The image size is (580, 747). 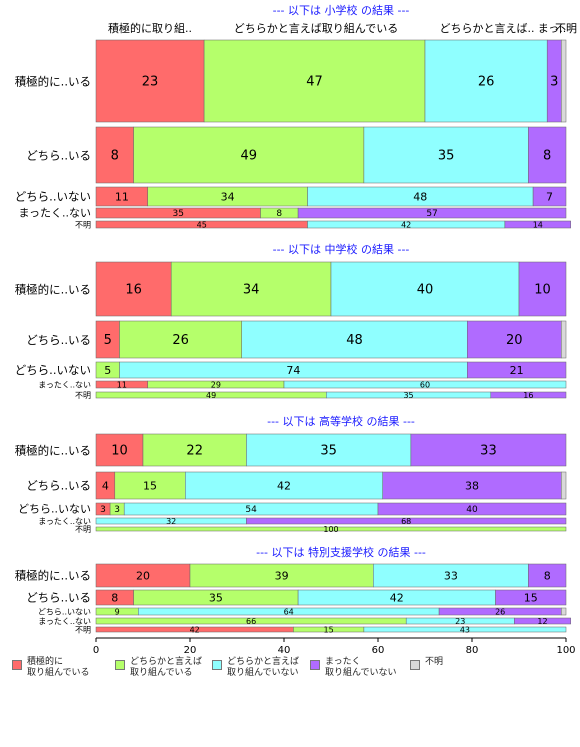 What do you see at coordinates (202, 224) in the screenshot?
I see `data-label: 45` at bounding box center [202, 224].